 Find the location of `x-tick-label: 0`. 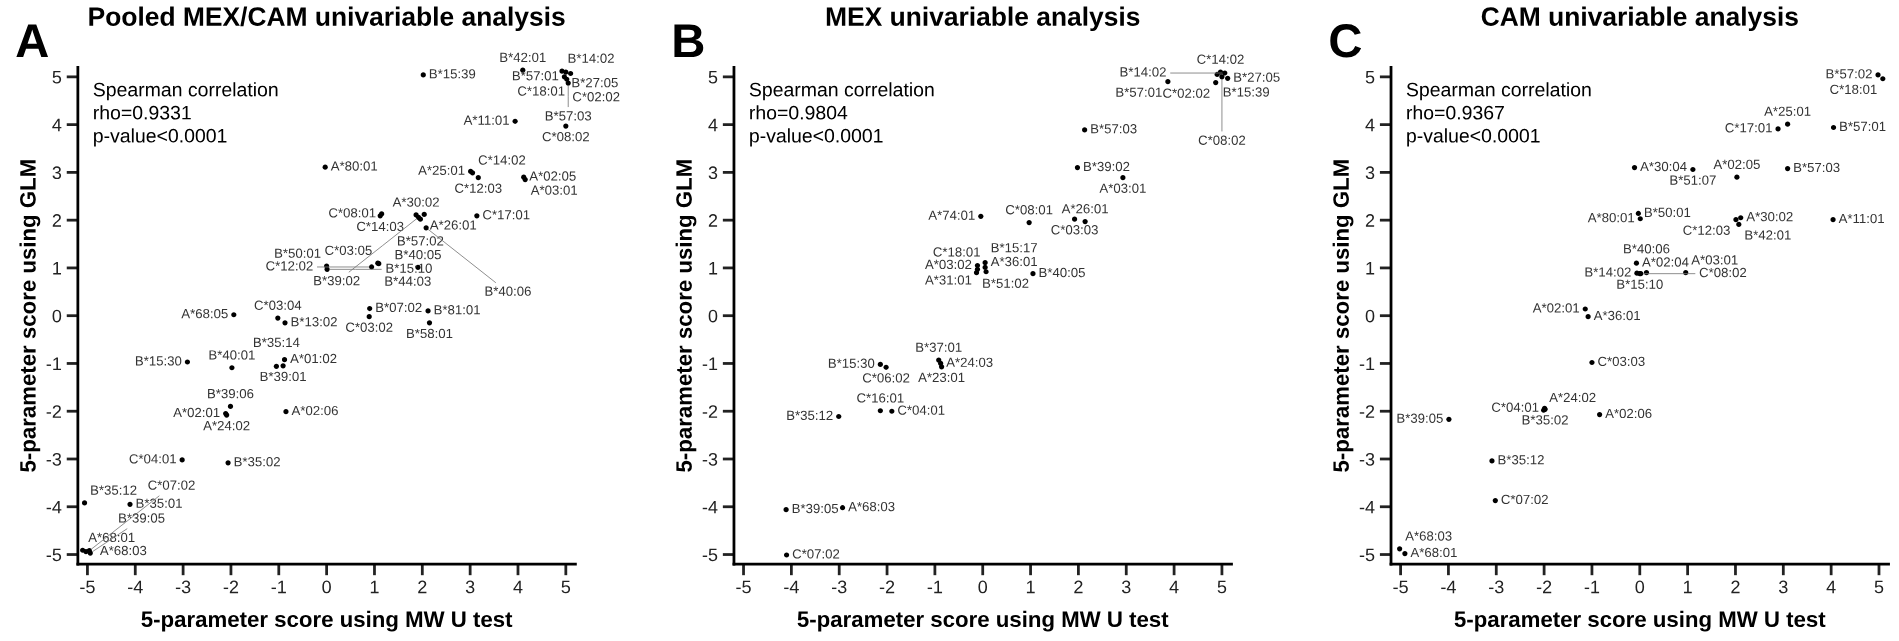

x-tick-label: 0 is located at coordinates (1640, 587).